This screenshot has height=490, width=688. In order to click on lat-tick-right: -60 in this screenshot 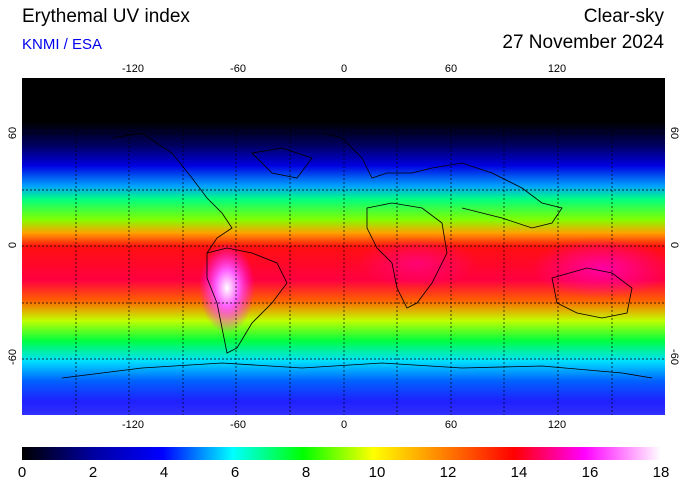, I will do `click(674, 357)`.